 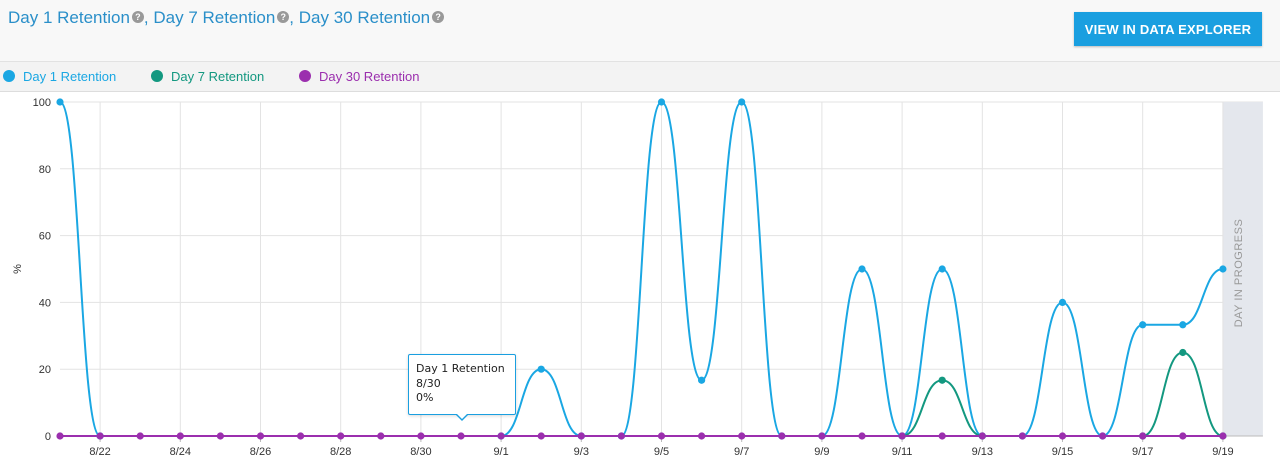 What do you see at coordinates (462, 387) in the screenshot?
I see `chart-tooltip: Day 1 Retention 8/30 0%` at bounding box center [462, 387].